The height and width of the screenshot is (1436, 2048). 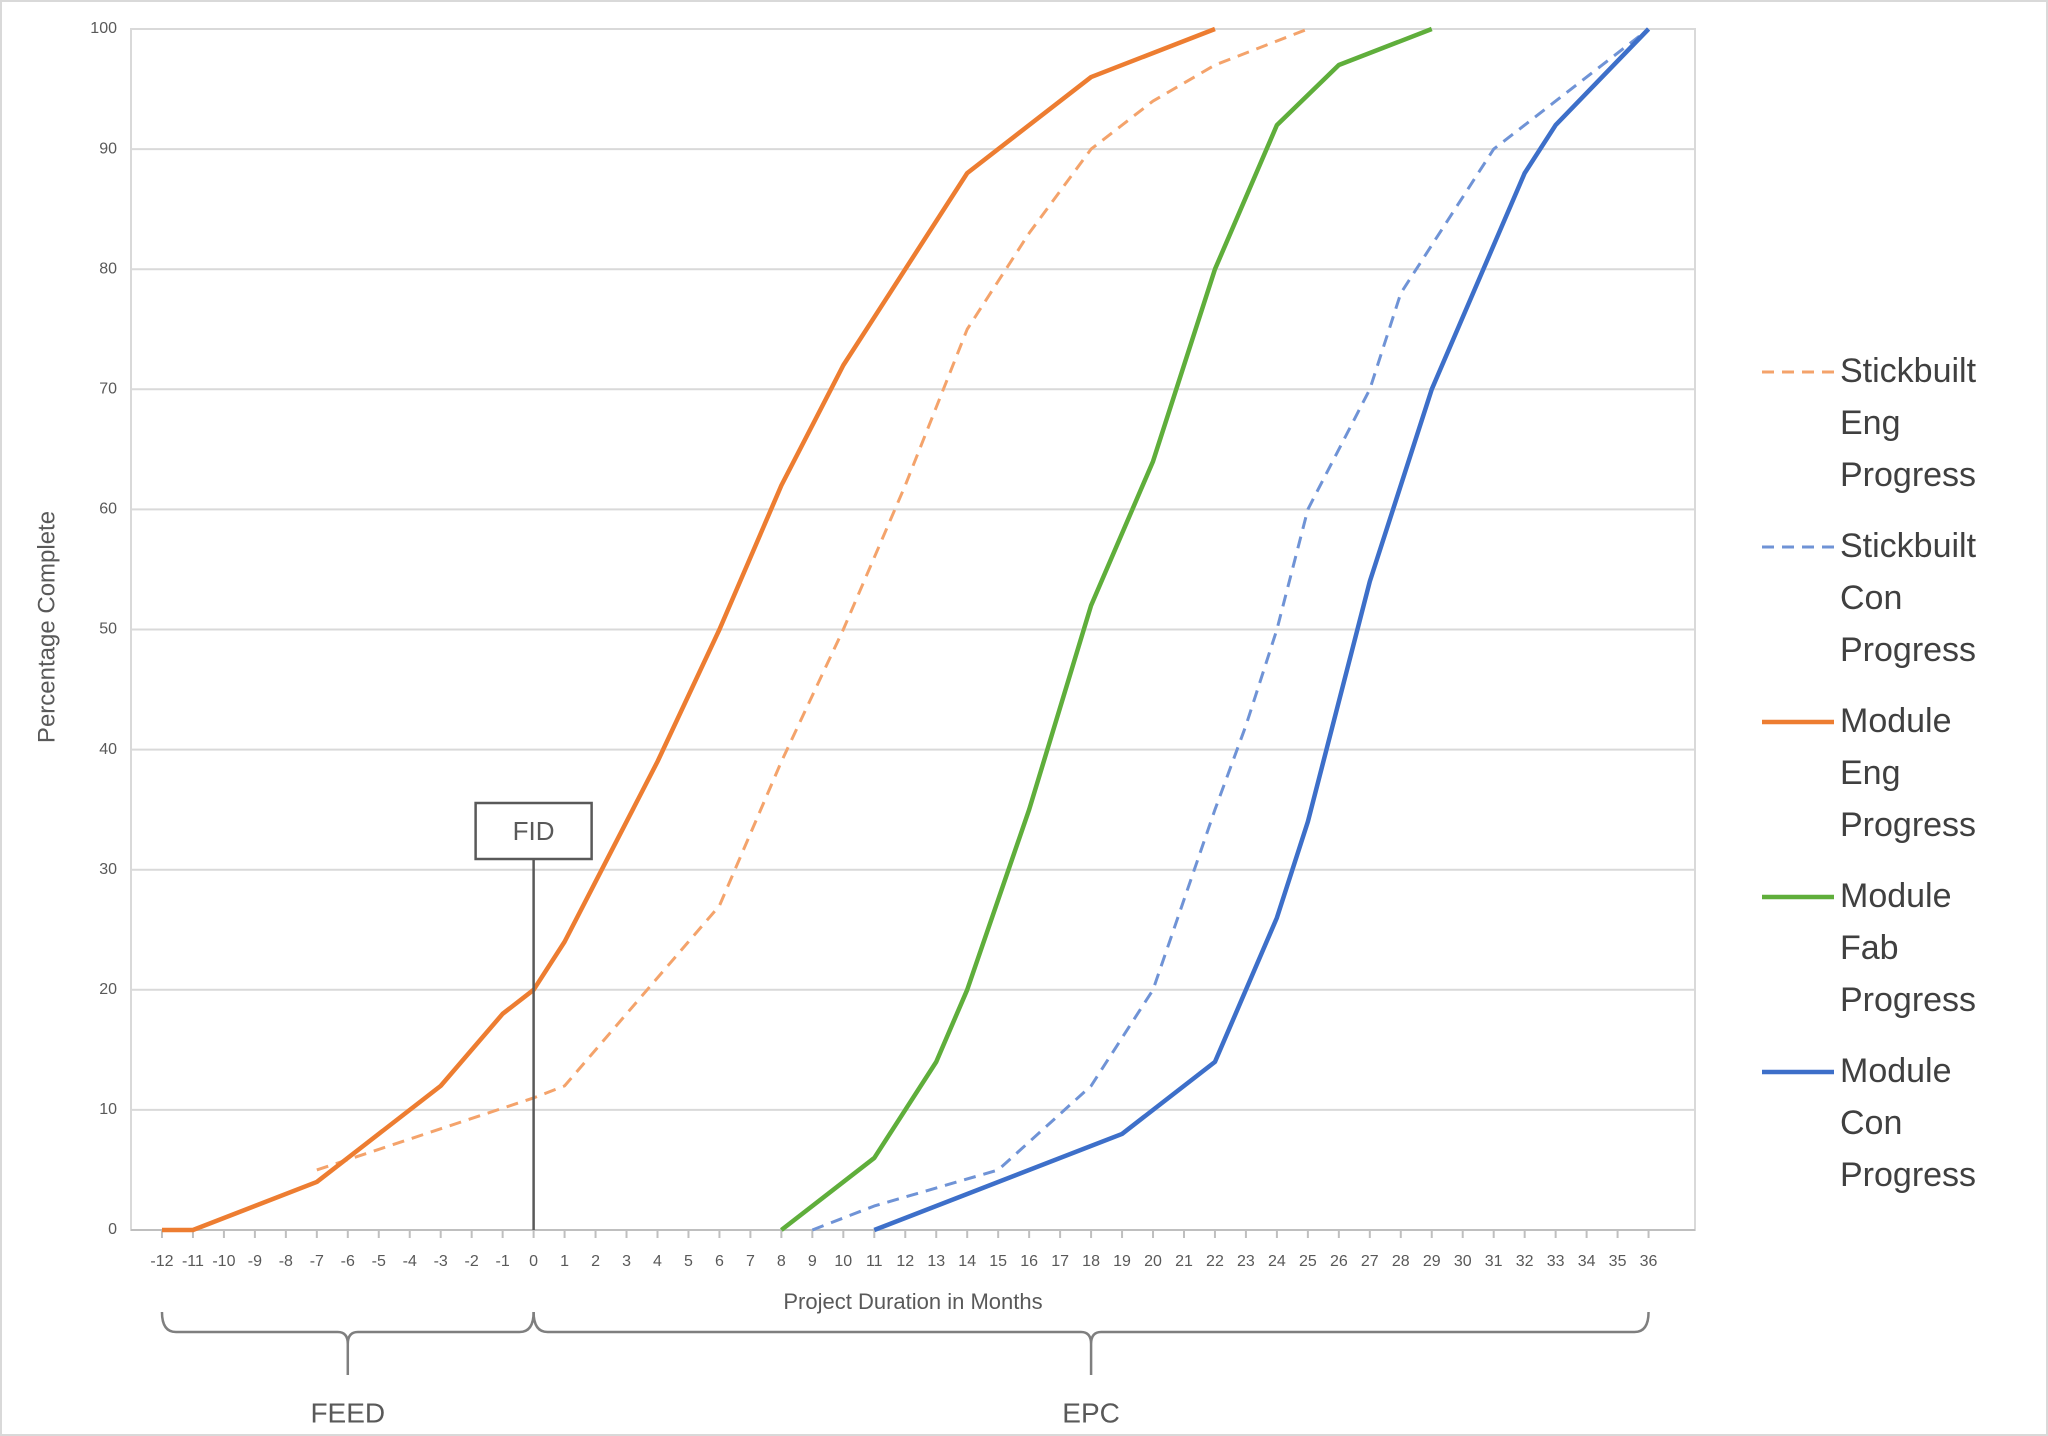 I want to click on y-tick-label: 20, so click(x=108, y=989).